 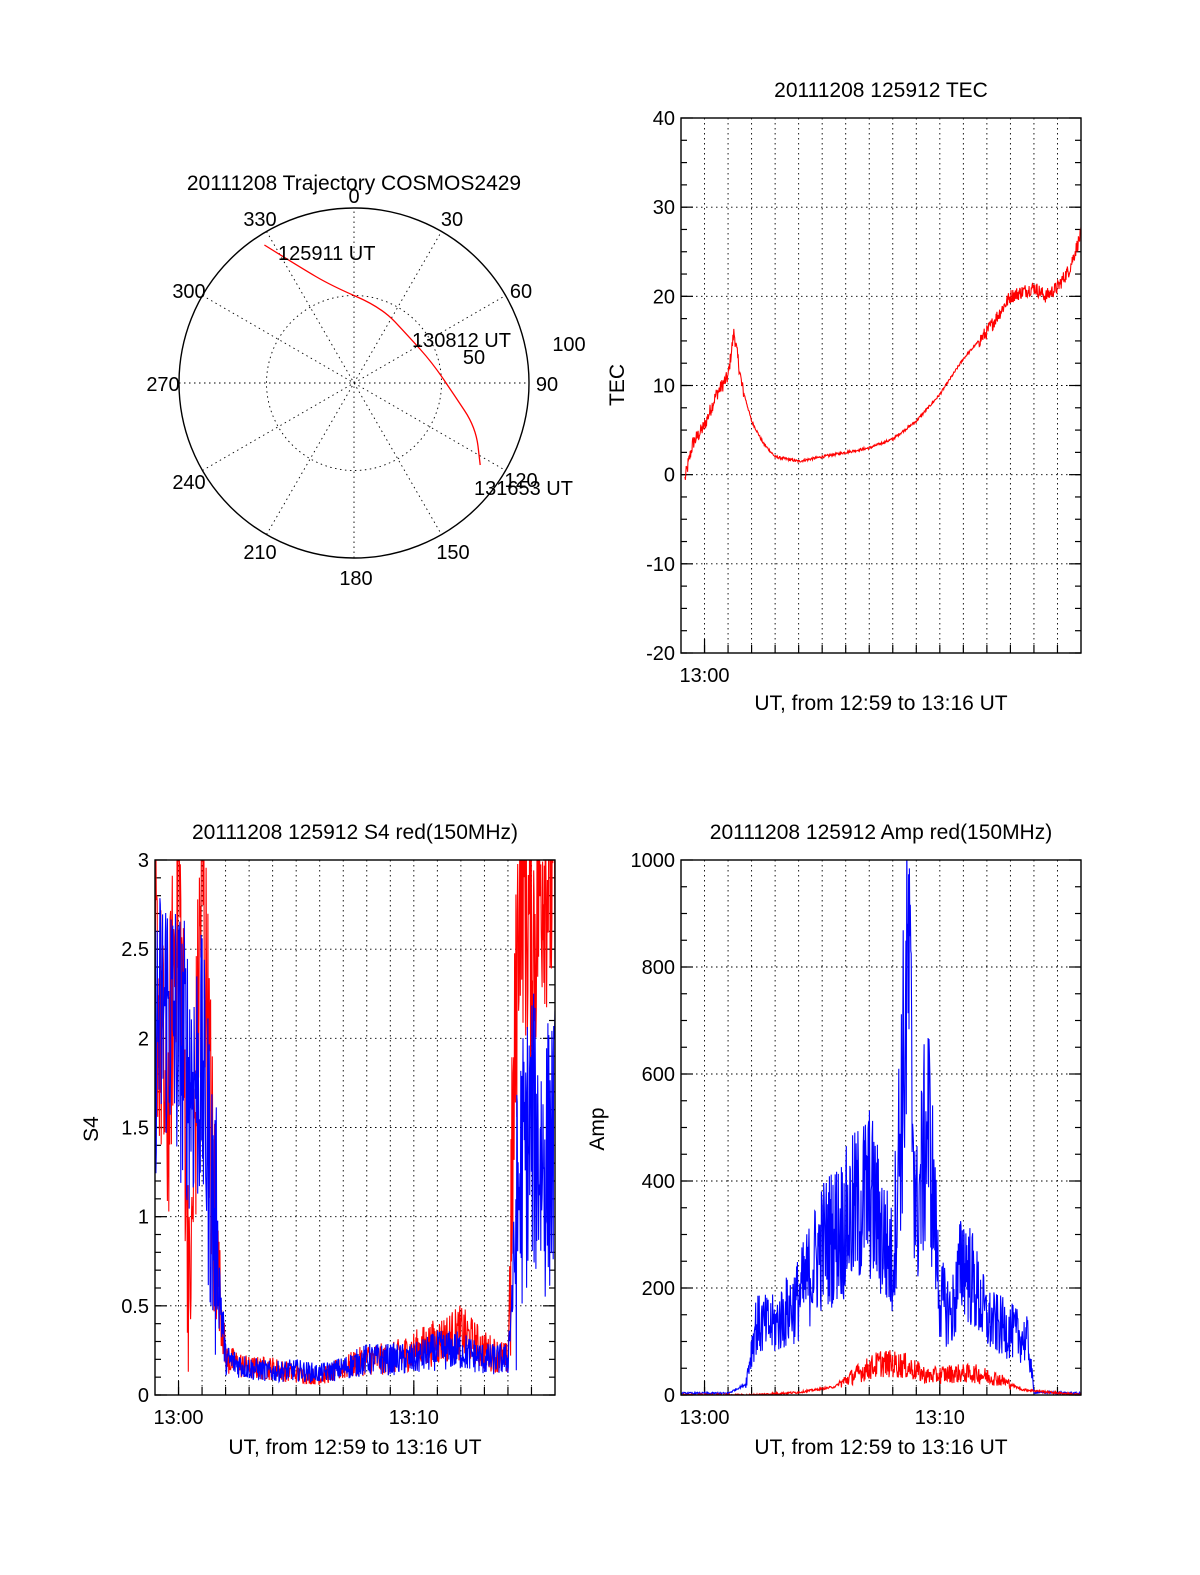 What do you see at coordinates (188, 292) in the screenshot?
I see `polar-az-label-300: 300` at bounding box center [188, 292].